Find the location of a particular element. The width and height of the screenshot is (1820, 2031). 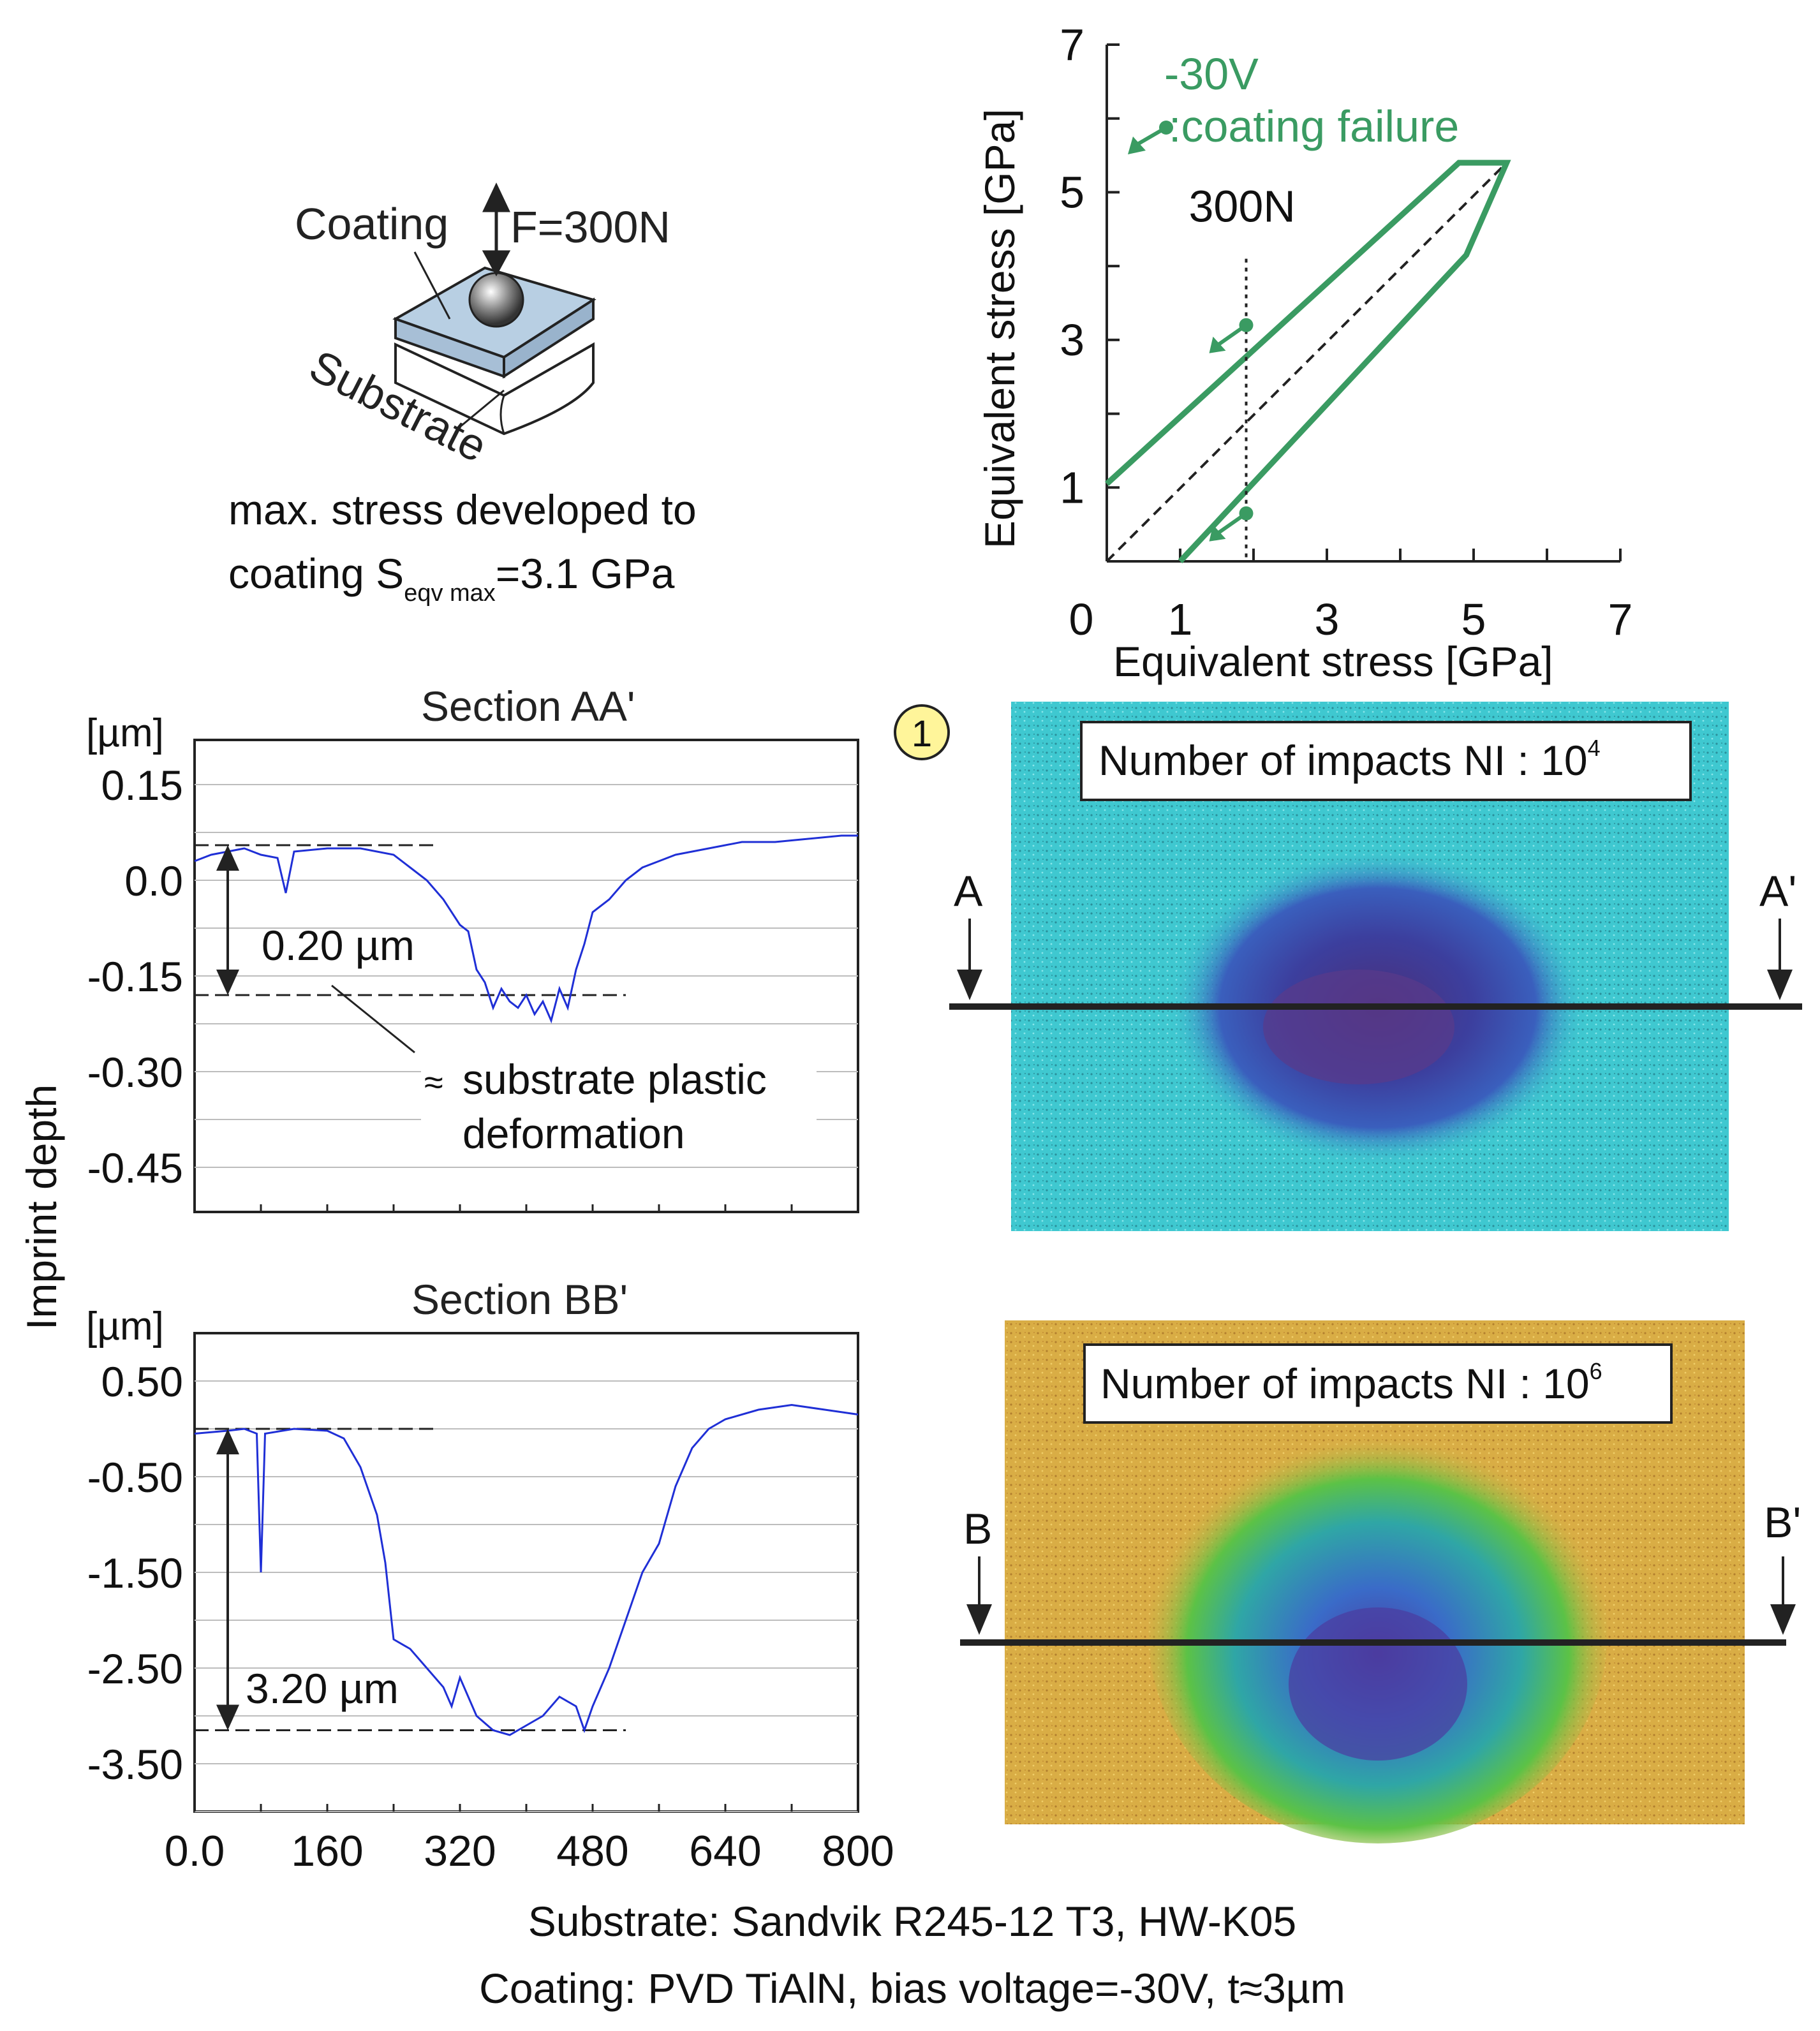

bb-dim-arrow-up is located at coordinates (227, 1441).